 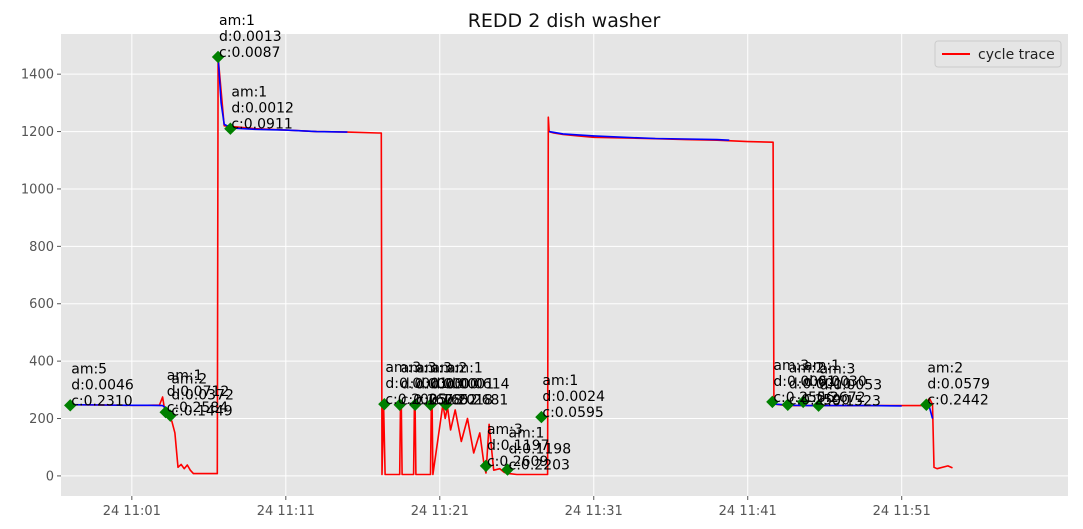 What do you see at coordinates (41, 304) in the screenshot?
I see `y-tick-label-600: 600` at bounding box center [41, 304].